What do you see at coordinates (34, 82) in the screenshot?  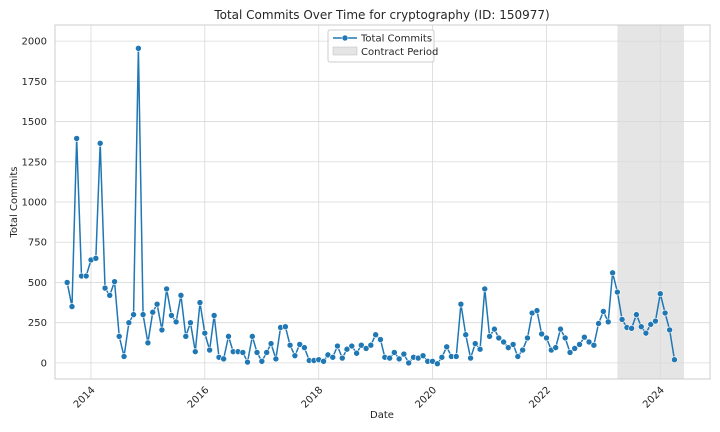 I see `y-tick-label: 1750` at bounding box center [34, 82].